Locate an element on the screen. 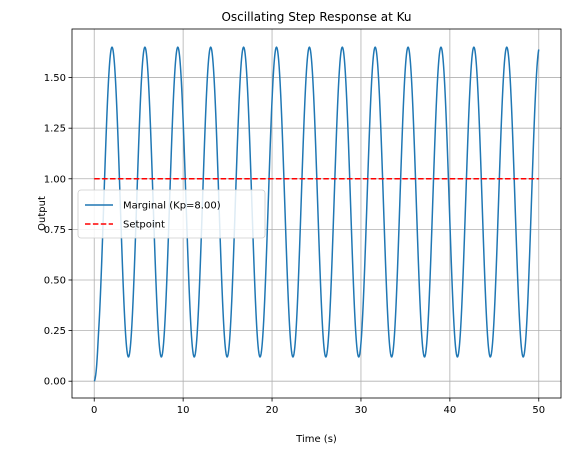 The height and width of the screenshot is (455, 576). y-axis-label: Output is located at coordinates (42, 213).